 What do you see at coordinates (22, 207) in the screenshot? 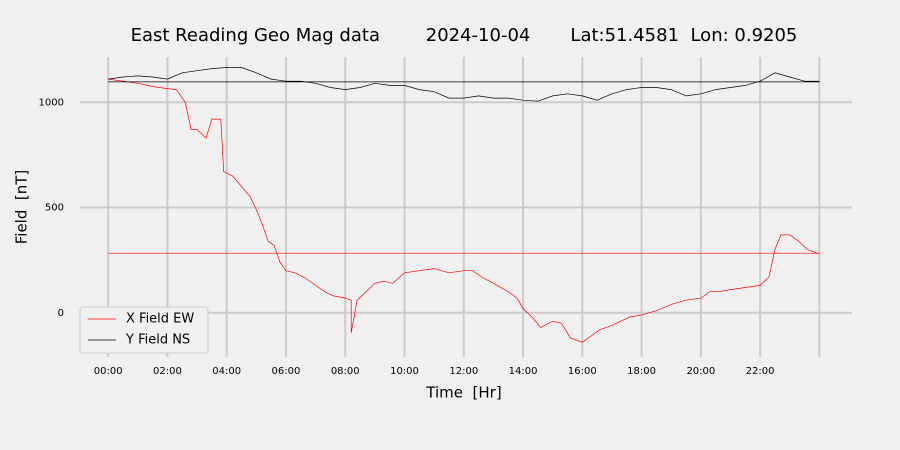
I see `y-axis-label: Field [nT]` at bounding box center [22, 207].